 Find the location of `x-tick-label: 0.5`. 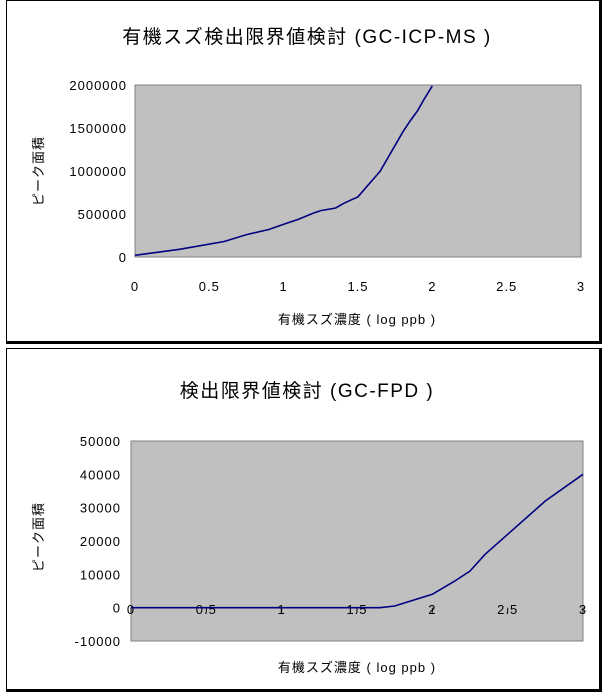

x-tick-label: 0.5 is located at coordinates (209, 286).